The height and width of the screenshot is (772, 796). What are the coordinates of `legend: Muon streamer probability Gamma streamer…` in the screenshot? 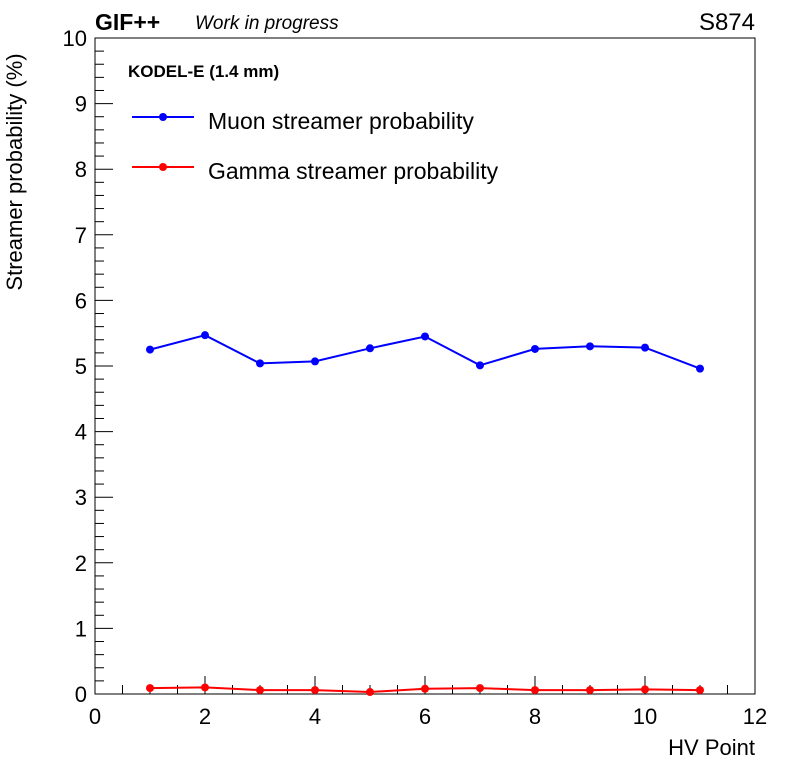 It's located at (315, 146).